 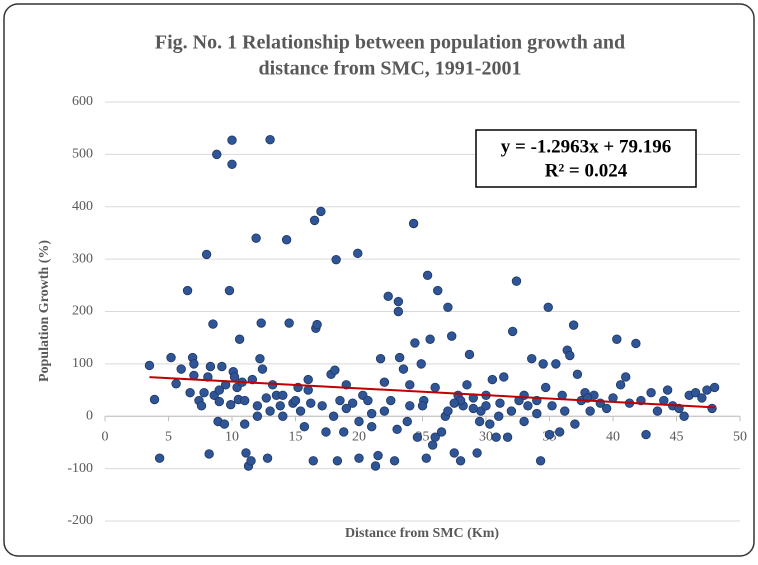 What do you see at coordinates (740, 436) in the screenshot?
I see `x-tick-label: 50` at bounding box center [740, 436].